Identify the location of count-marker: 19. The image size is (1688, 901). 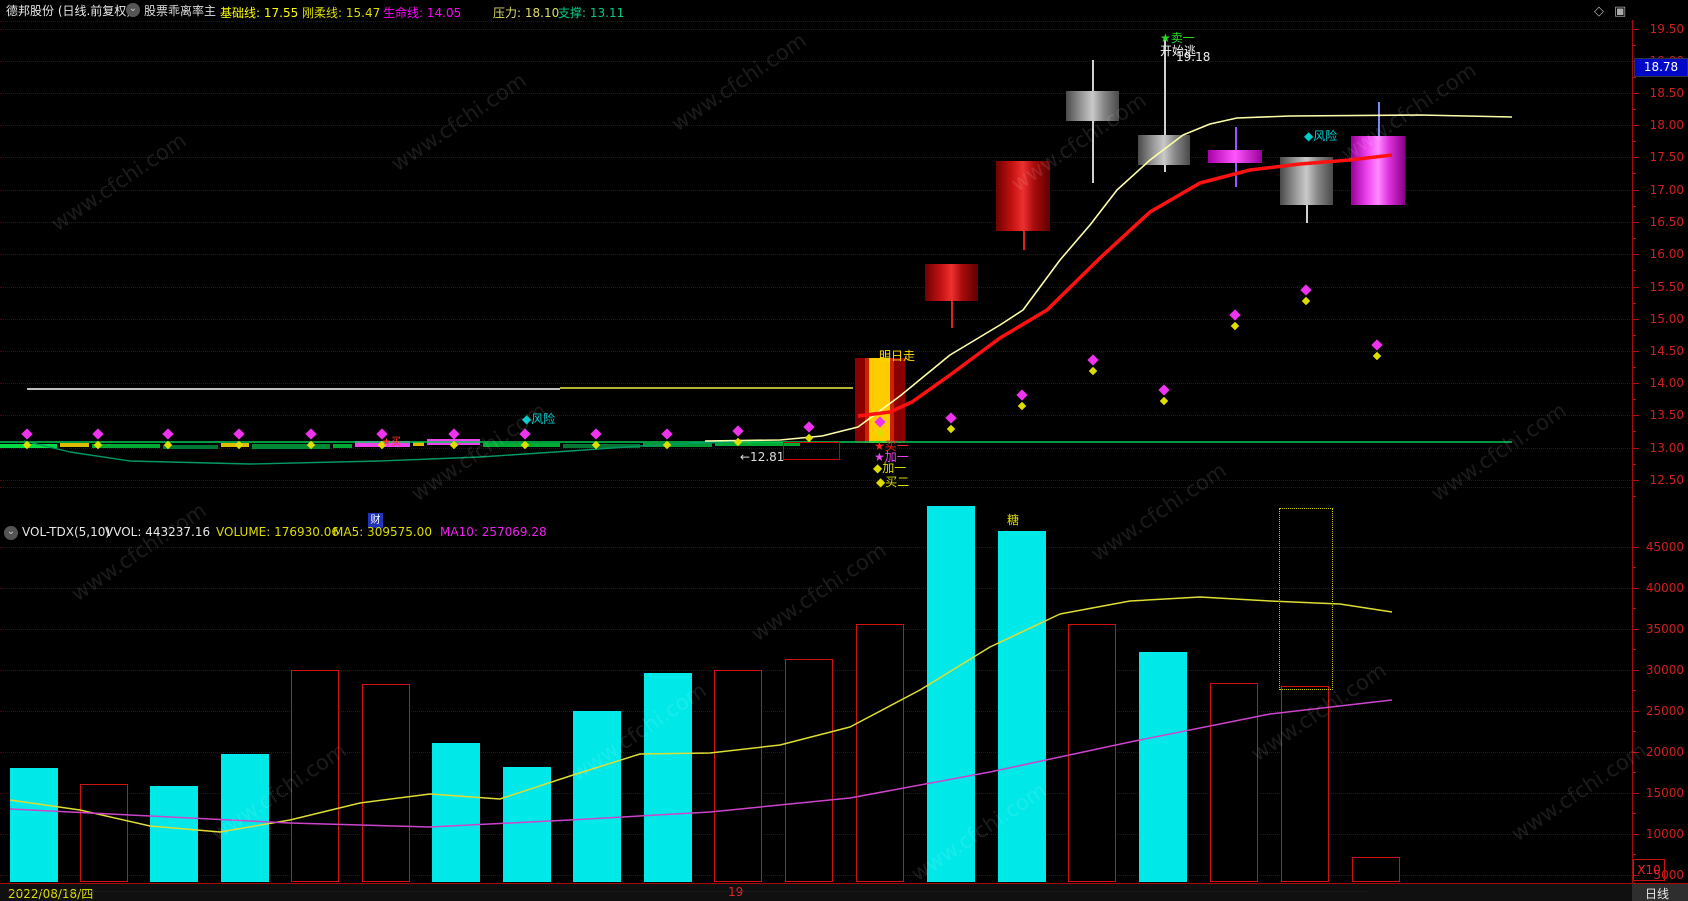
(736, 892).